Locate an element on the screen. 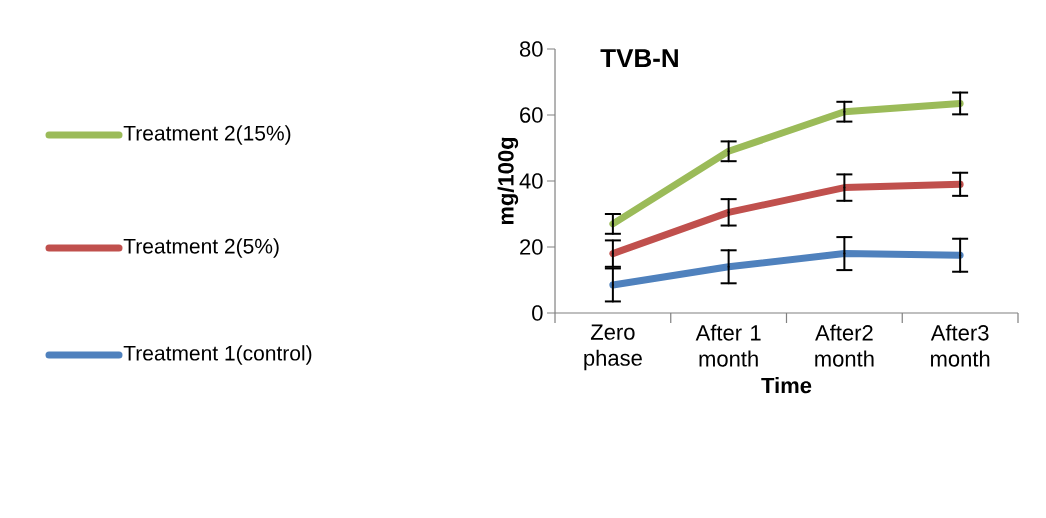 The image size is (1046, 518). x-tick-label: Zero phase is located at coordinates (613, 347).